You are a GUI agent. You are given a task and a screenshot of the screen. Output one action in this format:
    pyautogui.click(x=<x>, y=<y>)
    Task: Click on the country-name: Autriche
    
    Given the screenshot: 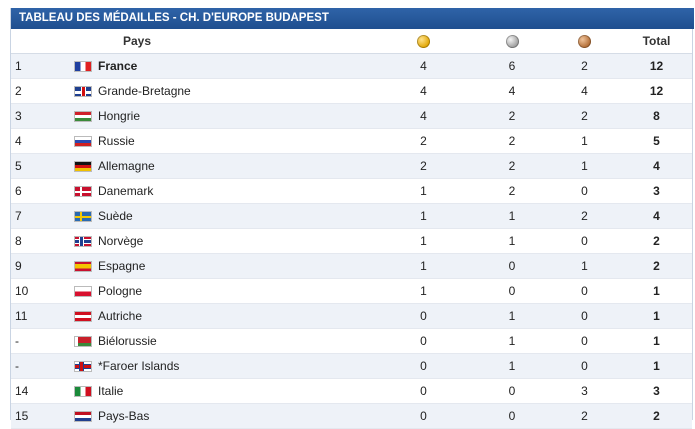 What is the action you would take?
    pyautogui.click(x=120, y=316)
    